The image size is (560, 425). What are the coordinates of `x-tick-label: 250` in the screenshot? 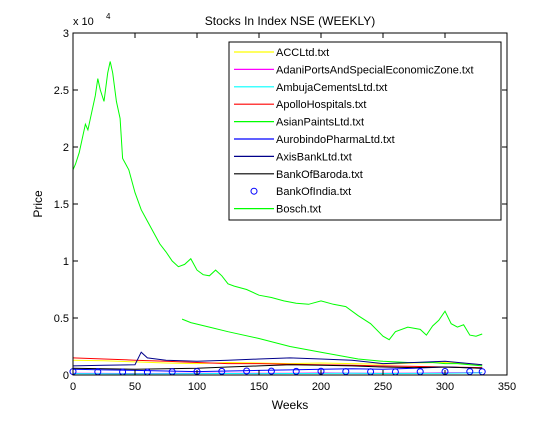 It's located at (383, 387).